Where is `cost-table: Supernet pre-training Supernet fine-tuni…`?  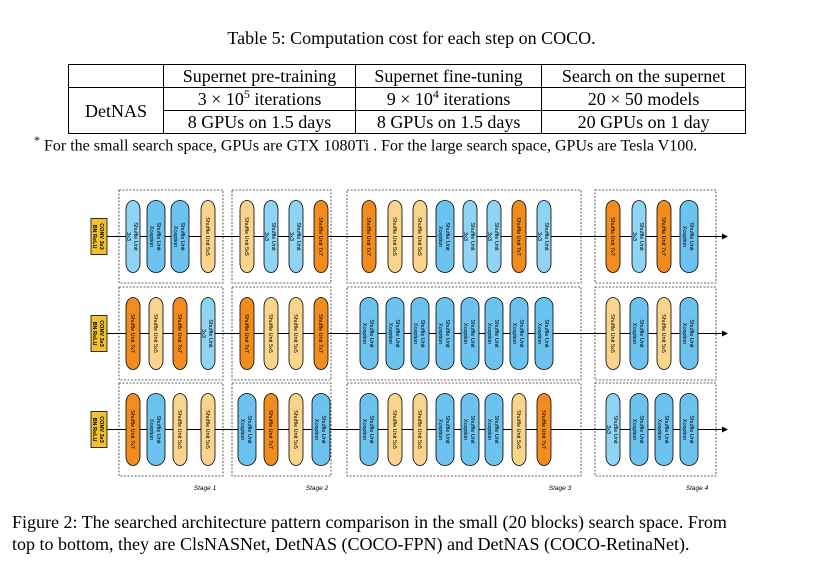
cost-table: Supernet pre-training Supernet fine-tuni… is located at coordinates (407, 99).